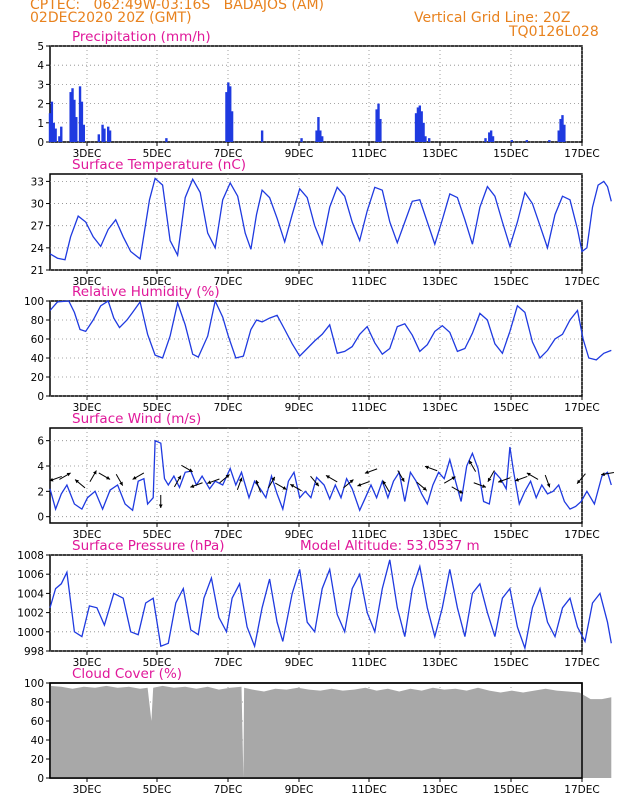 The image size is (618, 800). Describe the element at coordinates (146, 292) in the screenshot. I see `panel-title: Relative Humidity (%)` at that location.